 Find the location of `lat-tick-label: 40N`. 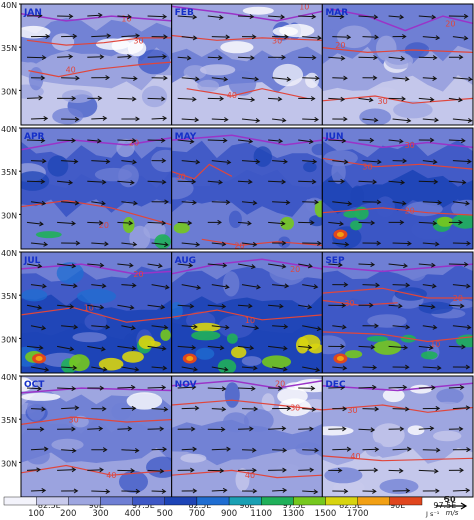

lat-tick-label: 40N is located at coordinates (9, 5).